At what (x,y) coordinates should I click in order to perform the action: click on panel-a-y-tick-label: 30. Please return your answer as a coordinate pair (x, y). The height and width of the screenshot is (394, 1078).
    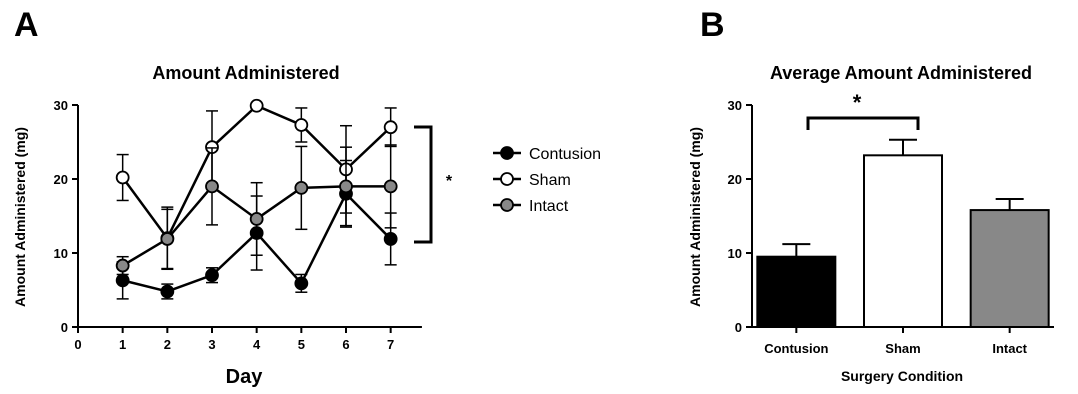
    Looking at the image, I should click on (61, 105).